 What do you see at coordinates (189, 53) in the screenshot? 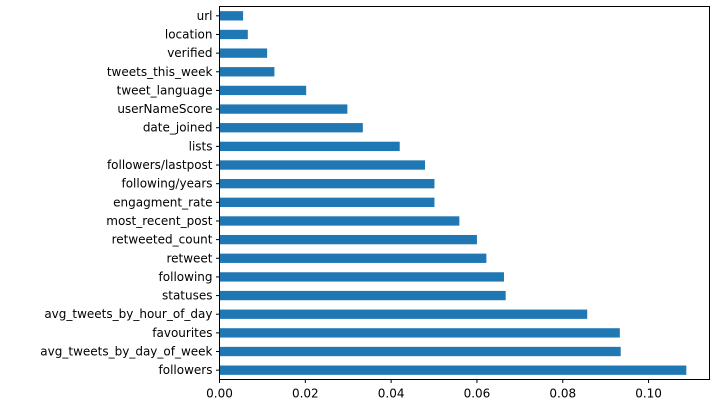
I see `y-tick-label: verified` at bounding box center [189, 53].